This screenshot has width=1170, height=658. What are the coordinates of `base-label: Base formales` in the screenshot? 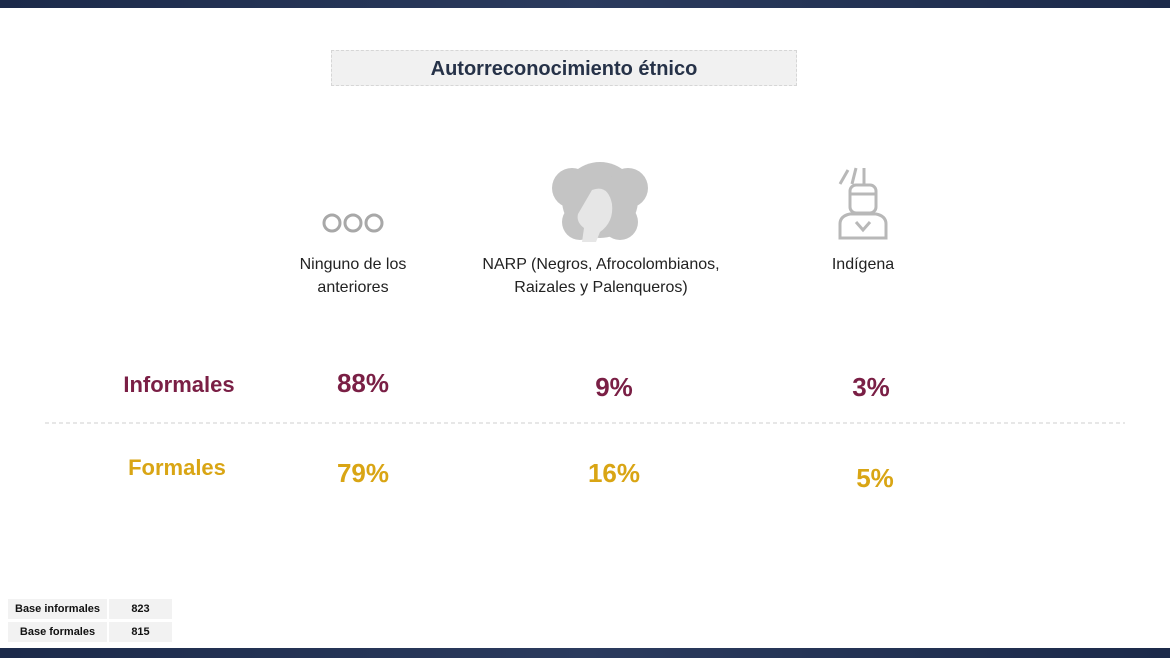 It's located at (57, 632).